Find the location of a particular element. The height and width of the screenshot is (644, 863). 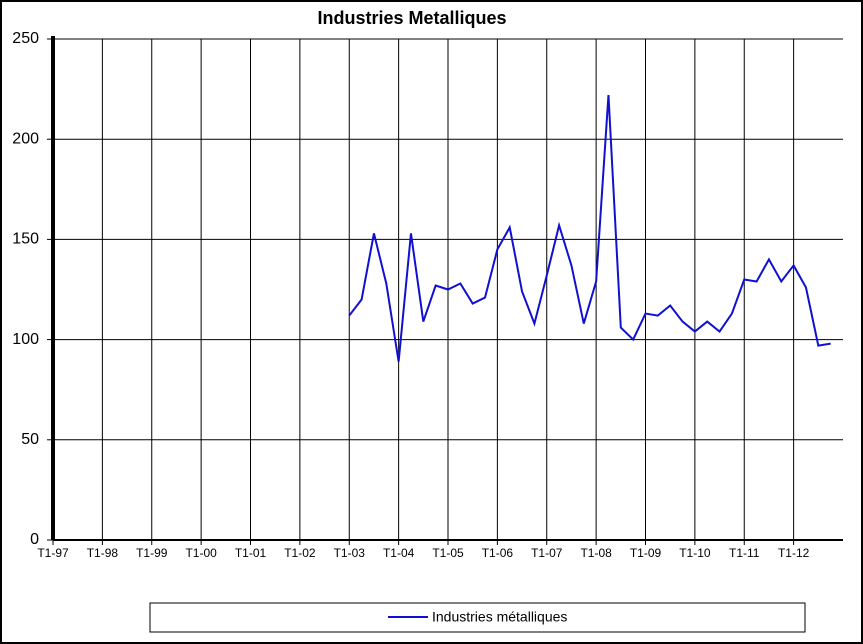

x-tick-label: T1-10 is located at coordinates (695, 553).